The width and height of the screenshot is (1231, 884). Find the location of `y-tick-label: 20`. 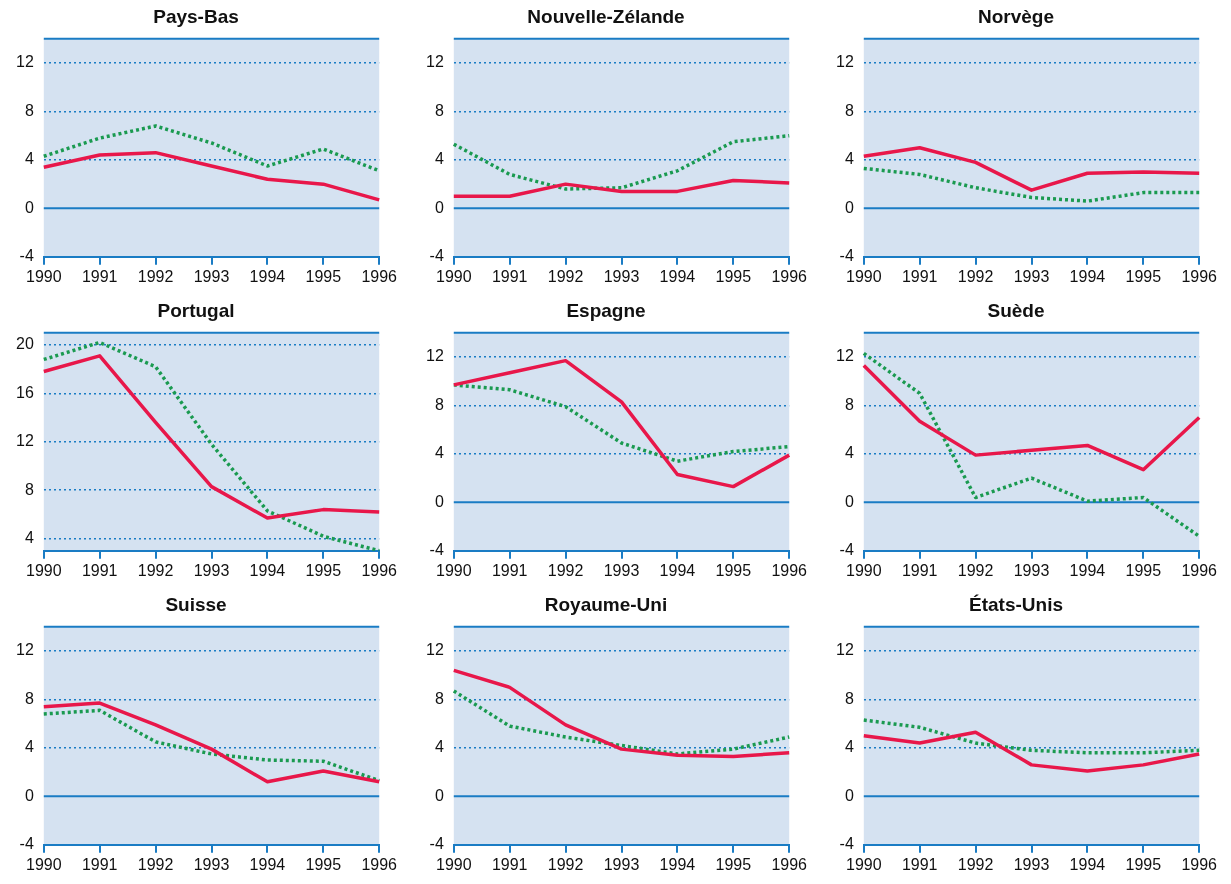

y-tick-label: 20 is located at coordinates (25, 344).